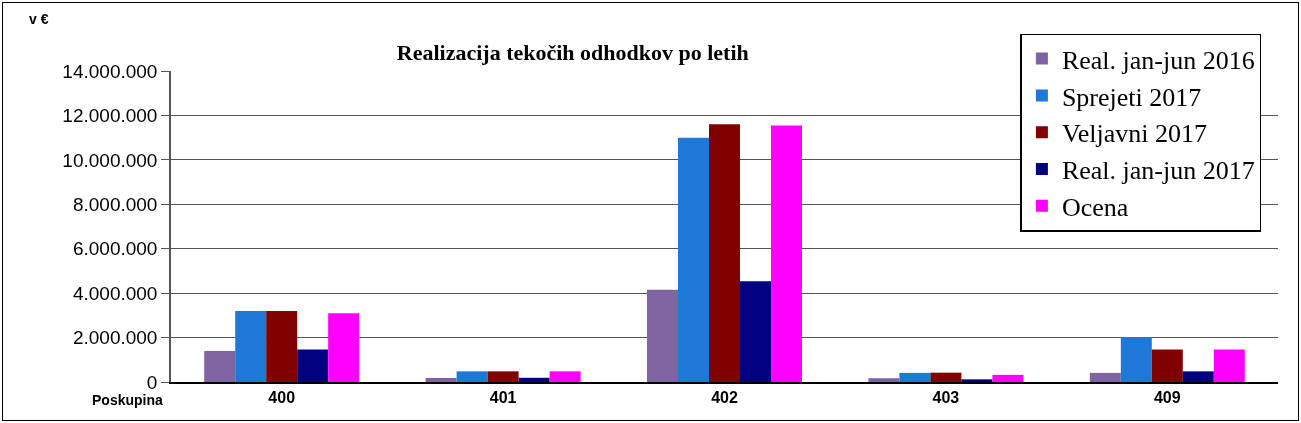 The height and width of the screenshot is (423, 1301). I want to click on y-tick-label: 14.000.000, so click(110, 71).